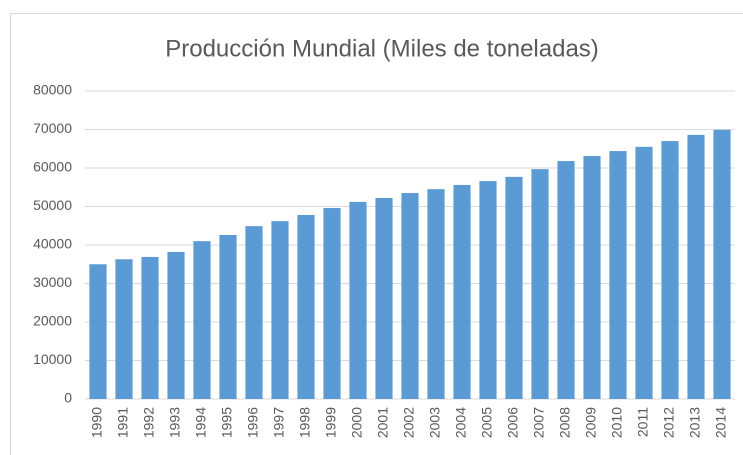 This screenshot has height=455, width=743. What do you see at coordinates (669, 422) in the screenshot?
I see `x-tick-label: 2012` at bounding box center [669, 422].